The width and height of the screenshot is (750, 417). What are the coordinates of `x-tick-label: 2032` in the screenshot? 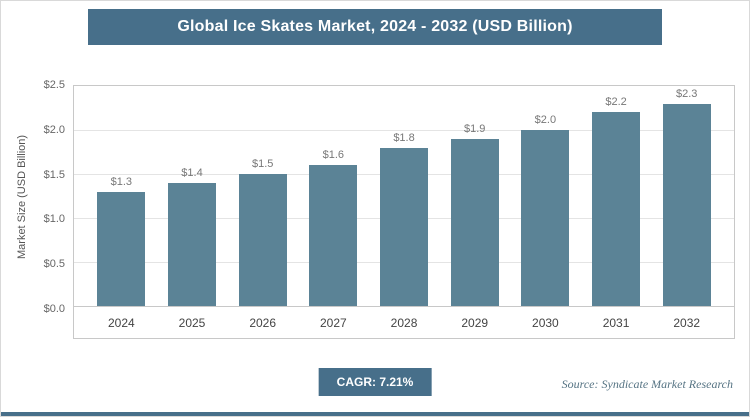 It's located at (687, 322).